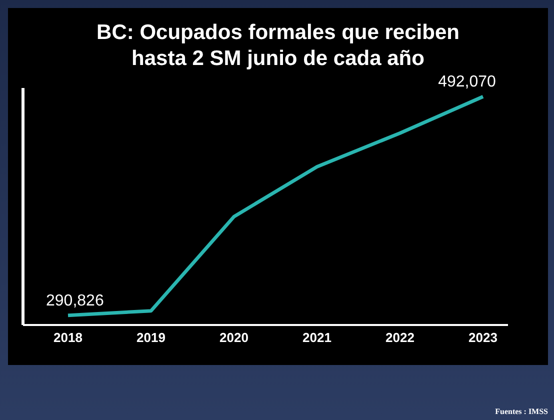 This screenshot has height=420, width=554. I want to click on source-note: Fuentes : IMSS, so click(521, 411).